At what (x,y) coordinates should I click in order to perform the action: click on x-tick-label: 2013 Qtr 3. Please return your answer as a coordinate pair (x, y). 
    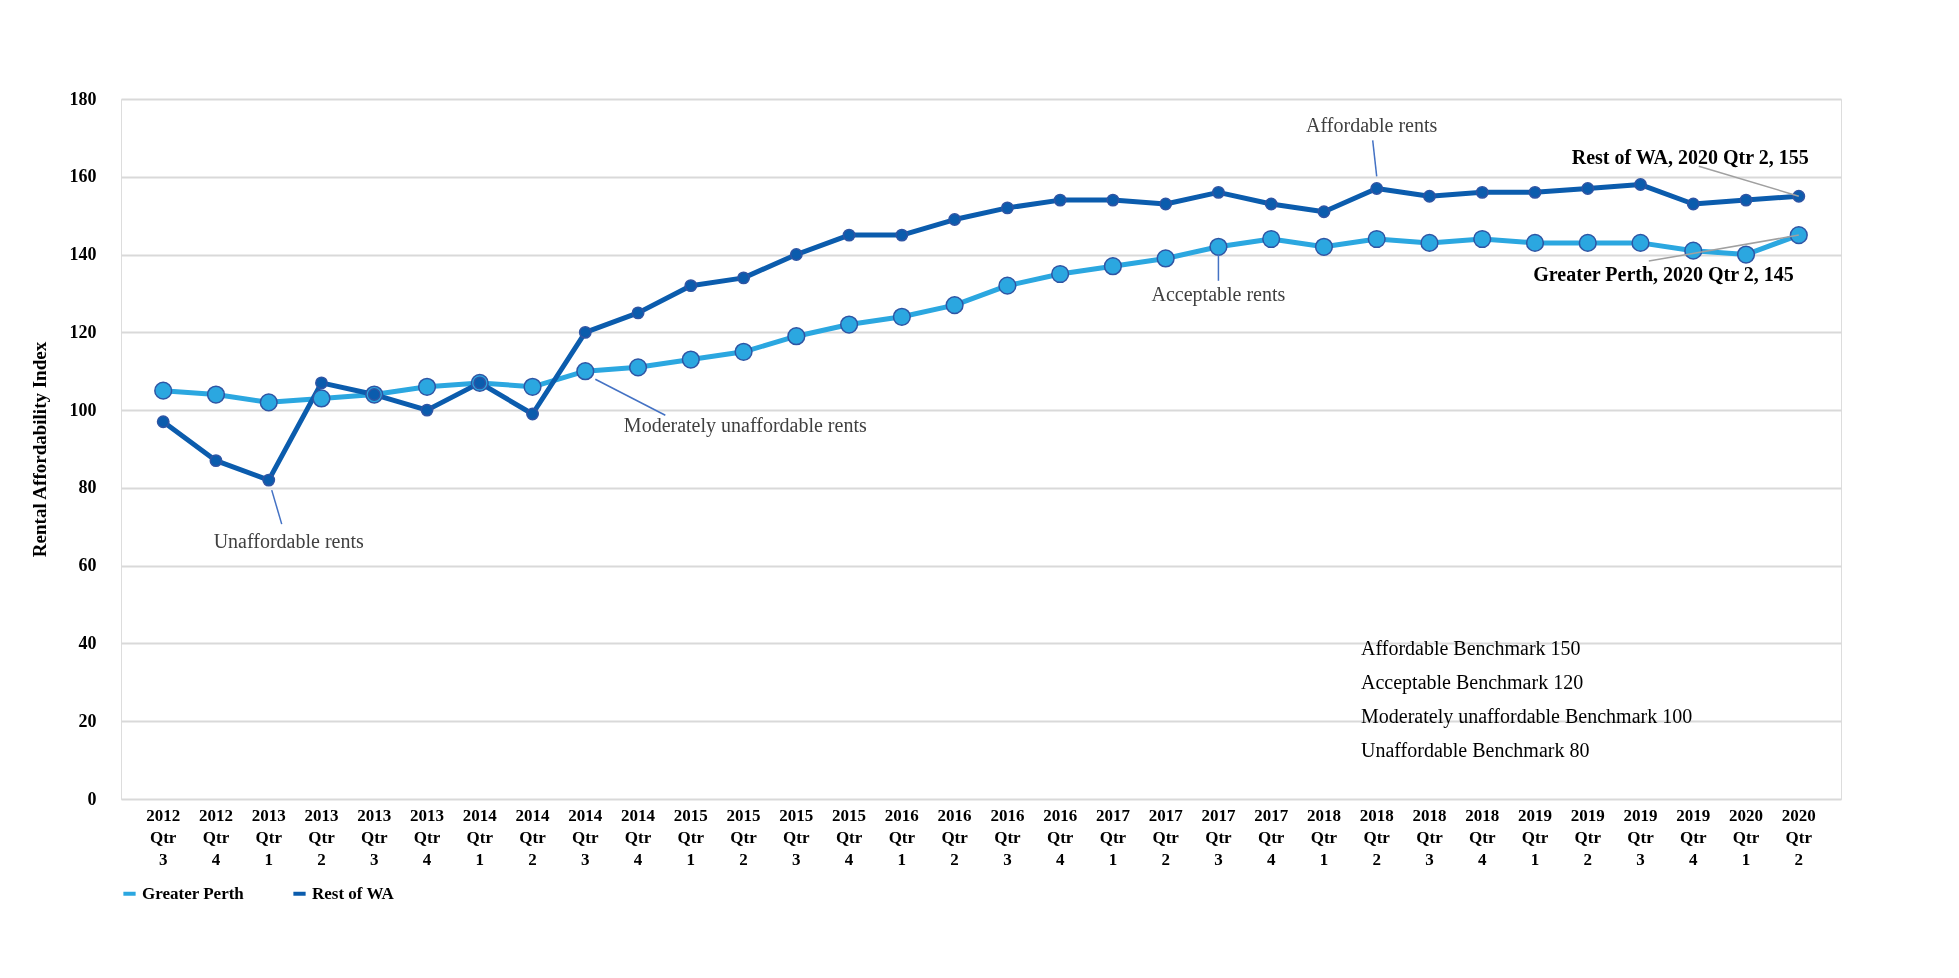
    Looking at the image, I should click on (374, 837).